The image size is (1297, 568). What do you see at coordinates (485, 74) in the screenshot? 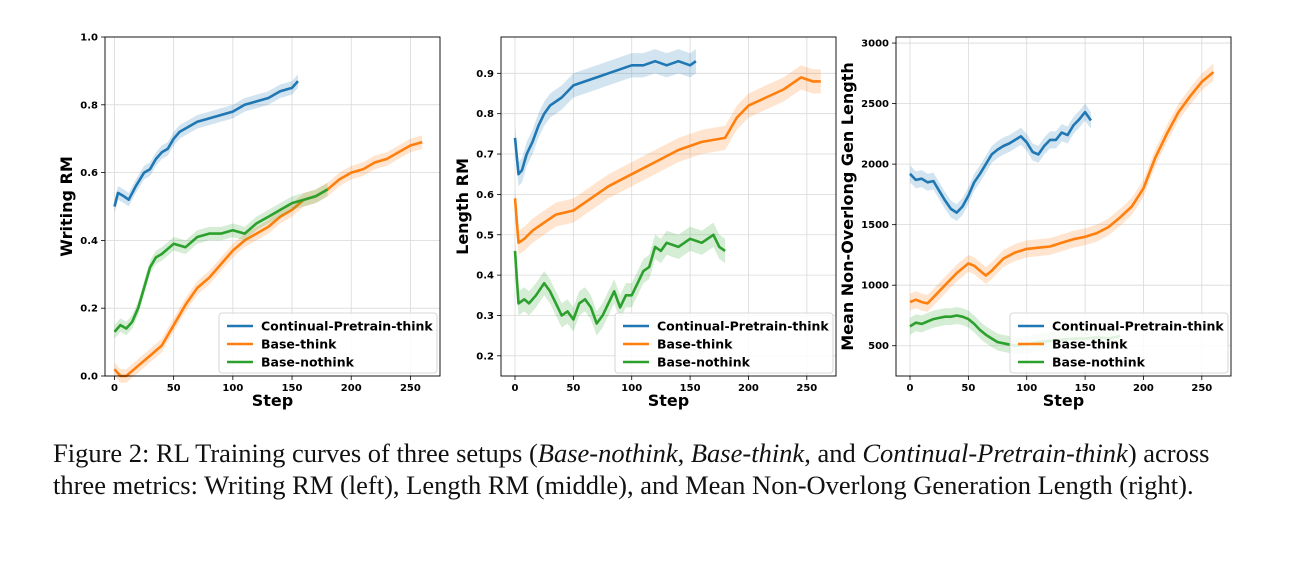
I see `y-tick-label: 0.9` at bounding box center [485, 74].